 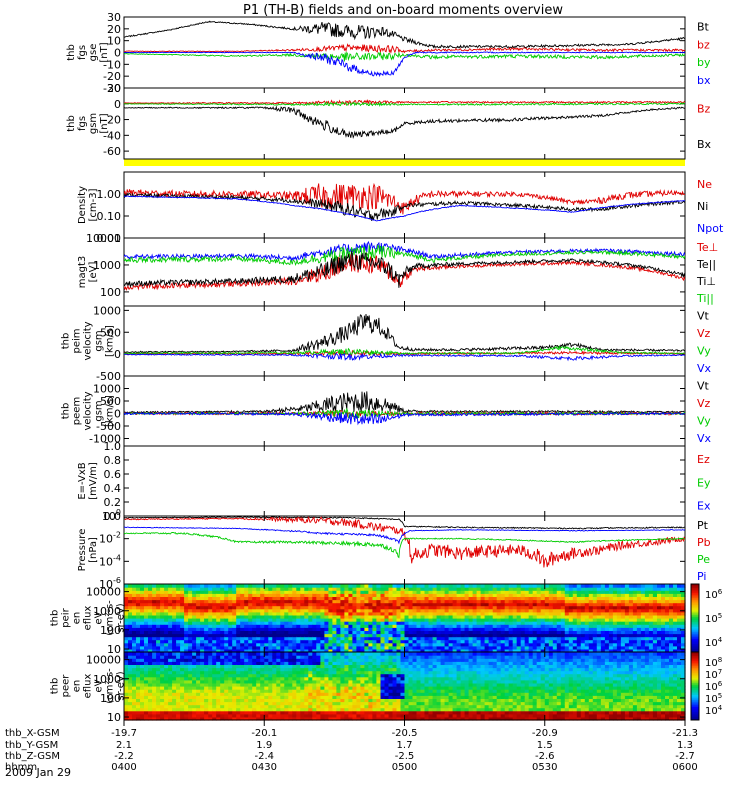 What do you see at coordinates (55, 618) in the screenshot?
I see `y-axis-label-line: thb` at bounding box center [55, 618].